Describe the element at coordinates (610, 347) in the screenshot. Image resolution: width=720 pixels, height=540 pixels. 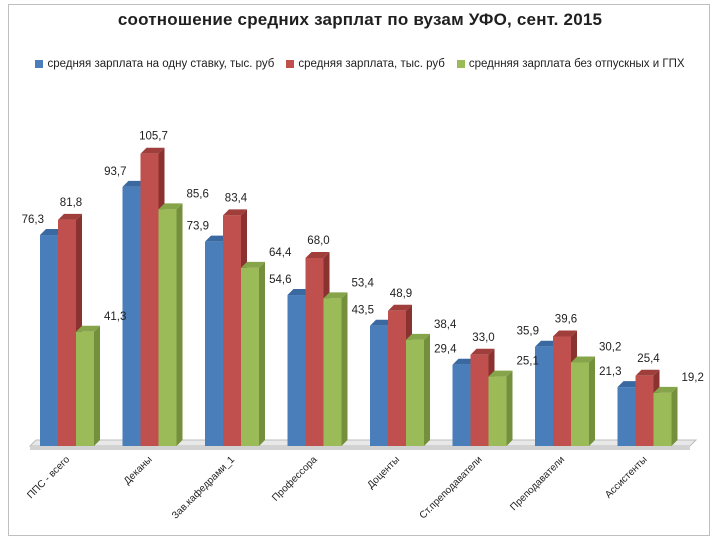
I see `data-label-no-vacation-7: 30,2` at that location.